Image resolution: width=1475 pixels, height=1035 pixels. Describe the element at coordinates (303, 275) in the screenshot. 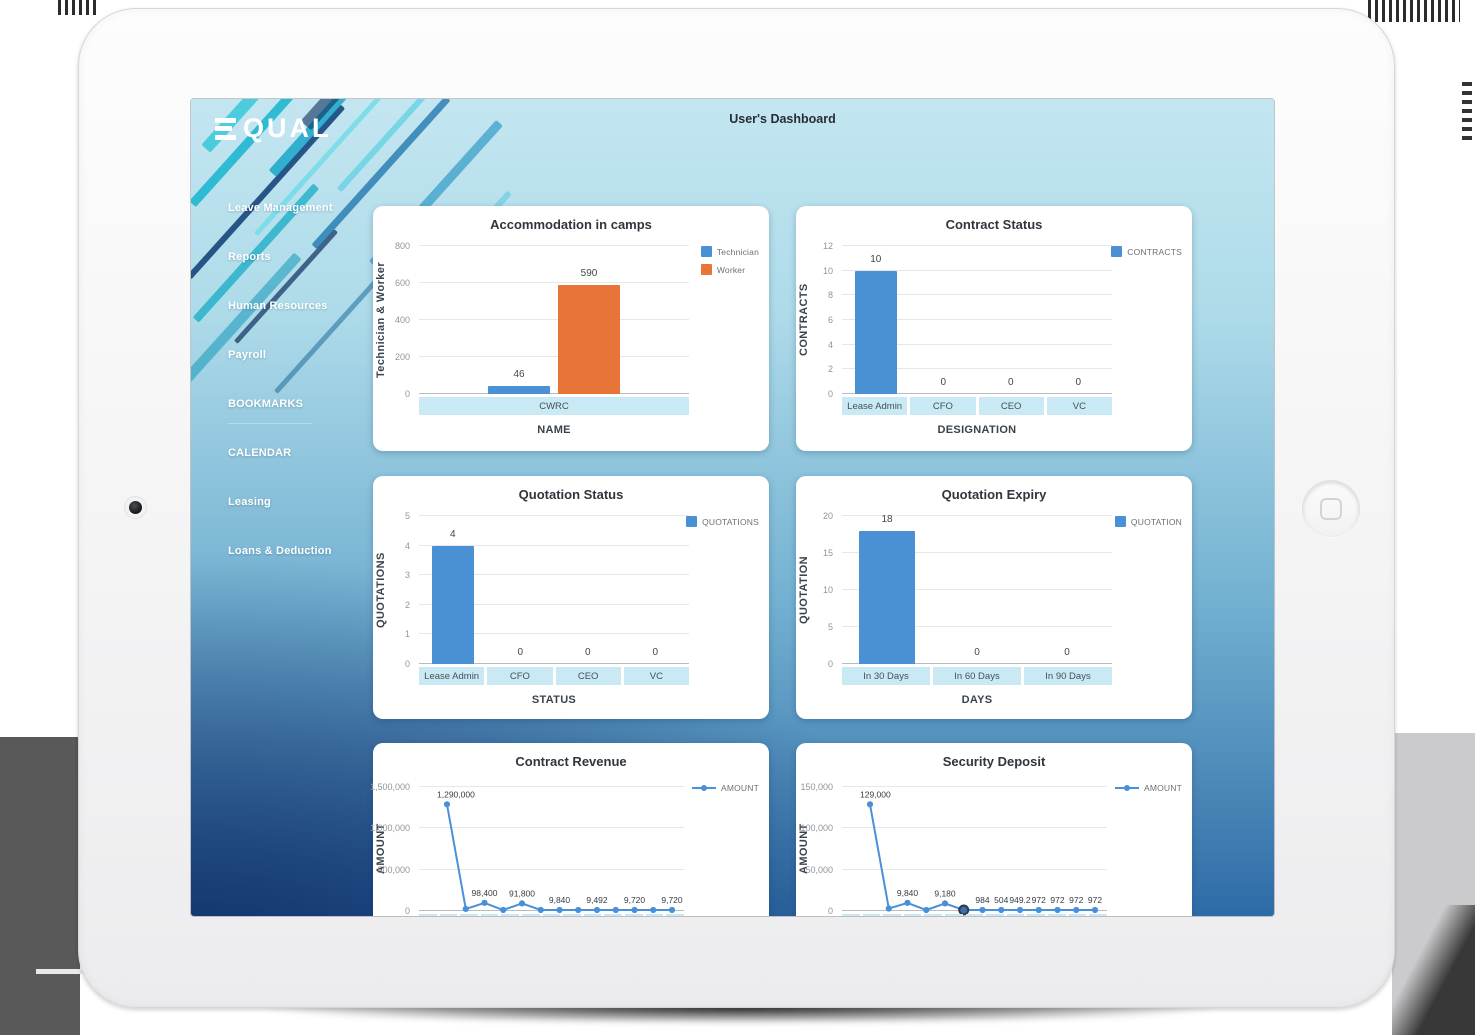

I see `sidebar-item-reports: Reports` at that location.